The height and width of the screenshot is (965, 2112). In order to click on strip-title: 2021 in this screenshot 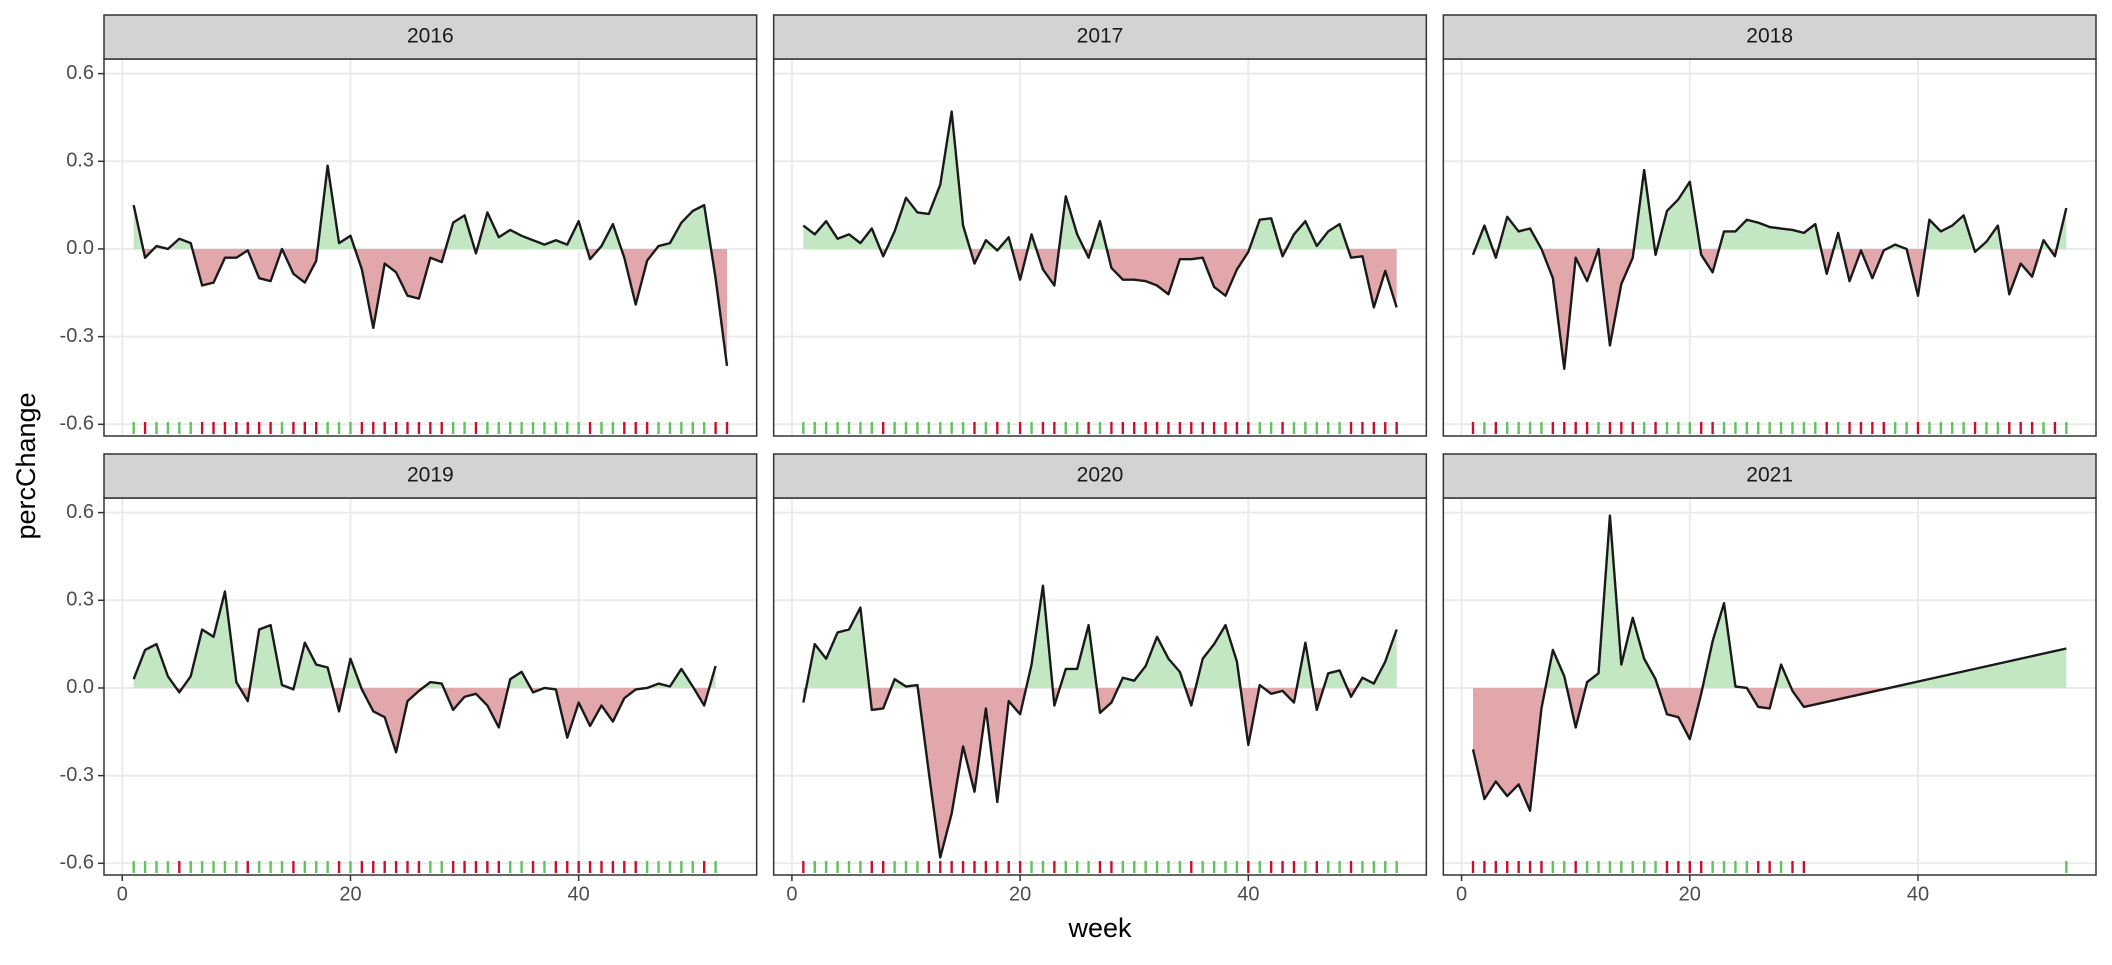, I will do `click(1769, 475)`.